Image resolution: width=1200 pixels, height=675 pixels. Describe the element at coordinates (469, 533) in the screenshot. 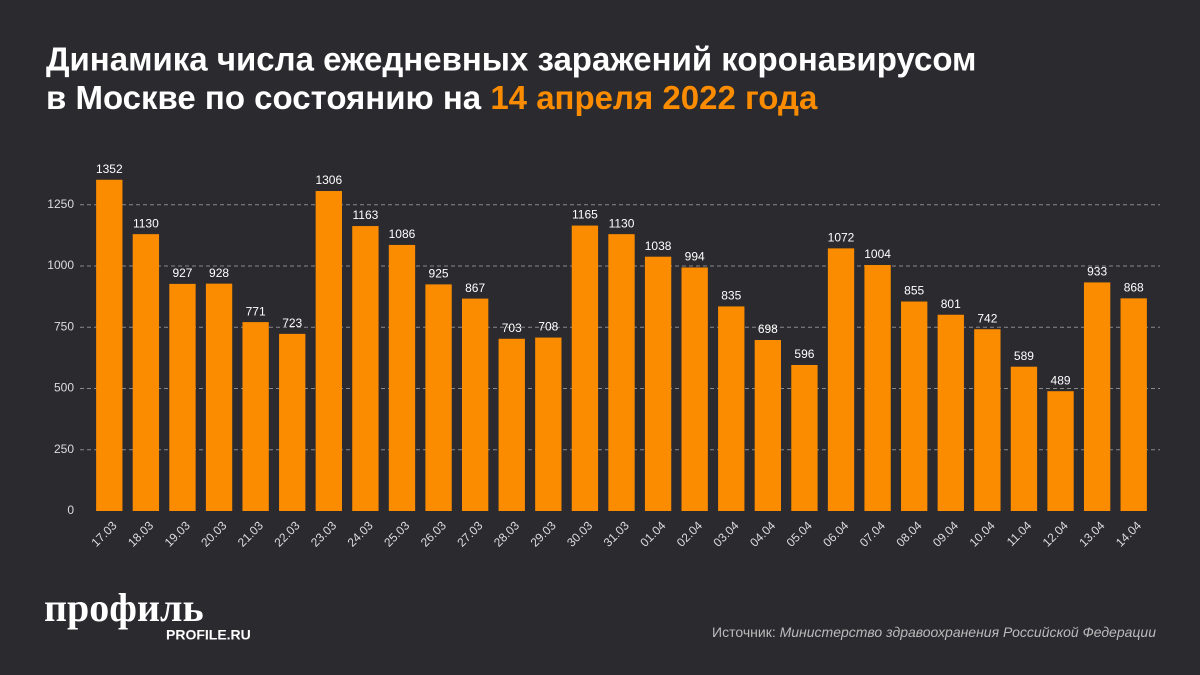

I see `x-tick-label: 27.03` at that location.